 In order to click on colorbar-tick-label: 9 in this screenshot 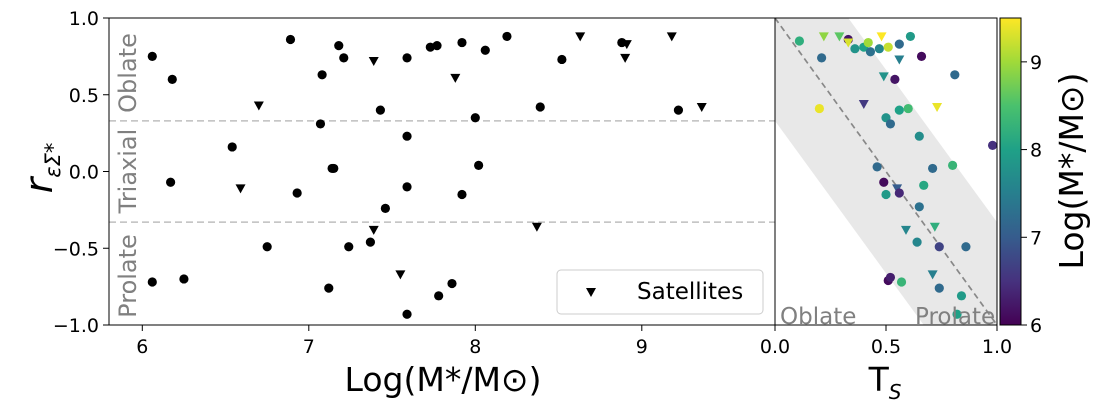, I will do `click(1036, 63)`.